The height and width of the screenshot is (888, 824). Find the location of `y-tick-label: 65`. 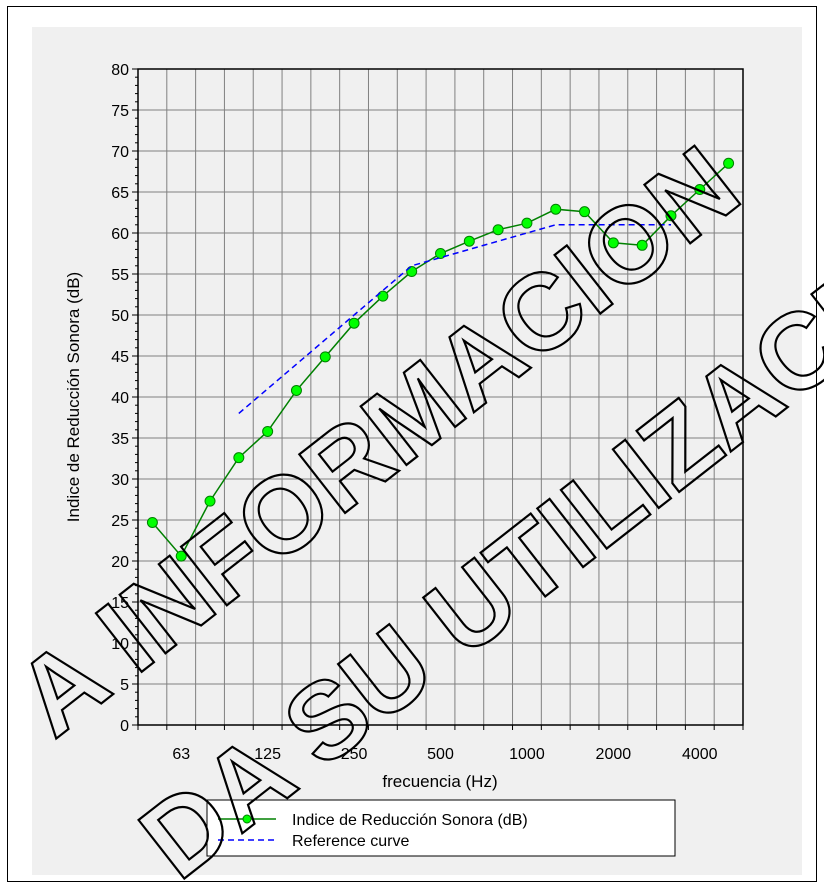

y-tick-label: 65 is located at coordinates (120, 193).